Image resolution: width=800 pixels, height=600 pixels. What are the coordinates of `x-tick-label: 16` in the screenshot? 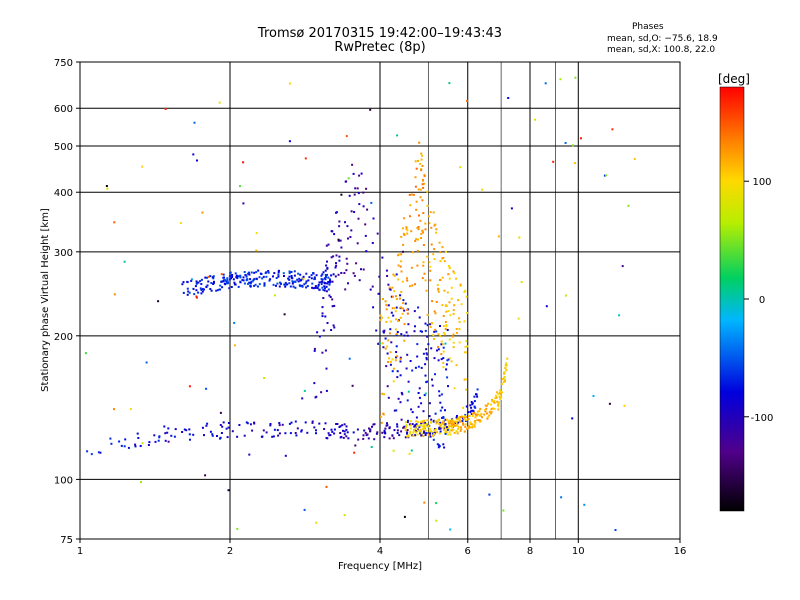 It's located at (680, 551).